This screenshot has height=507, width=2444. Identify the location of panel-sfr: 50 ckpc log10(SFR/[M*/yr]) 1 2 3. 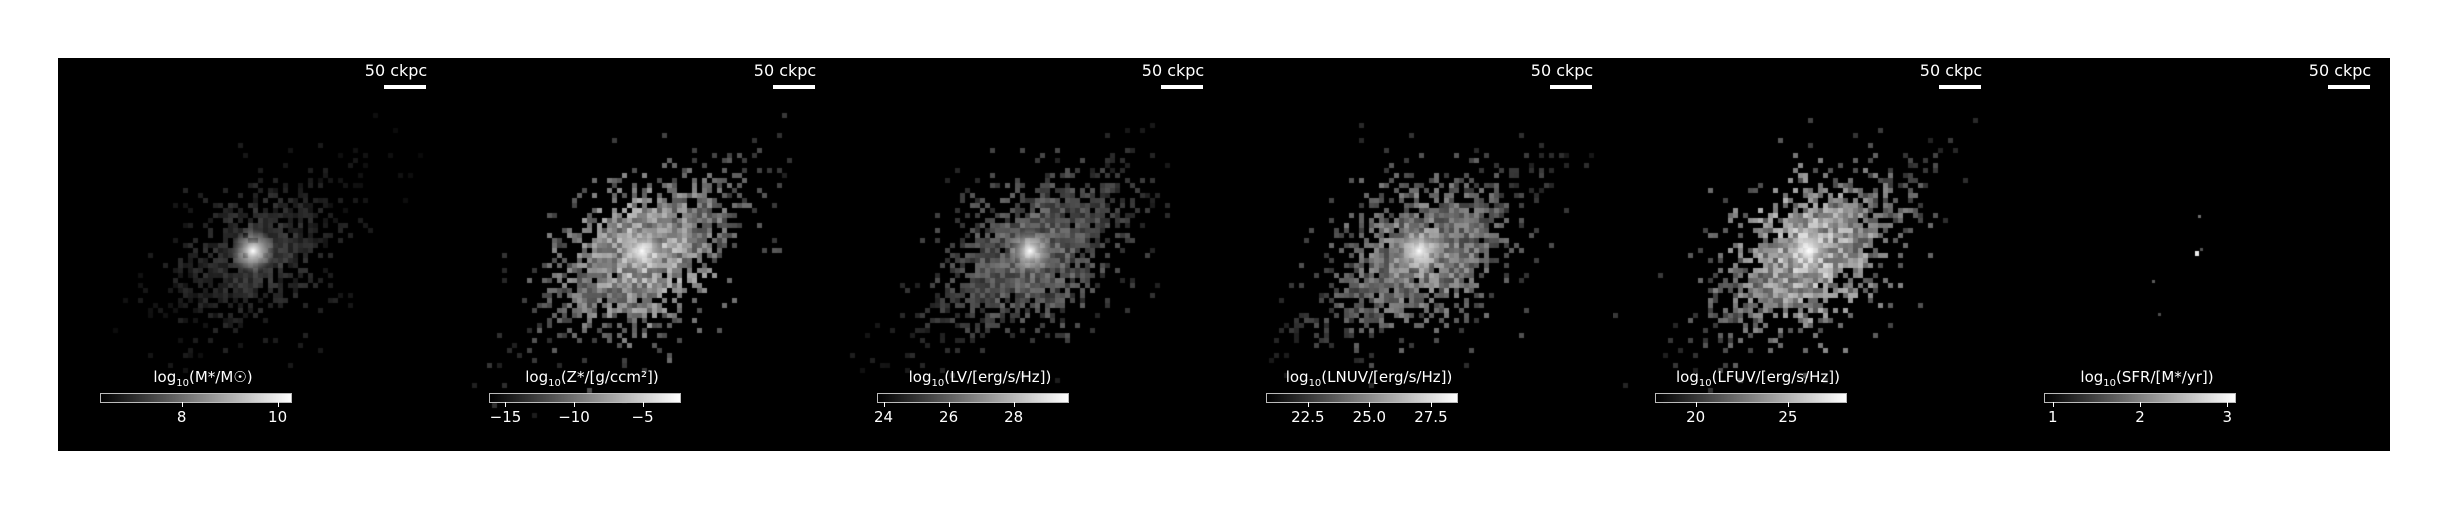
(2196, 254).